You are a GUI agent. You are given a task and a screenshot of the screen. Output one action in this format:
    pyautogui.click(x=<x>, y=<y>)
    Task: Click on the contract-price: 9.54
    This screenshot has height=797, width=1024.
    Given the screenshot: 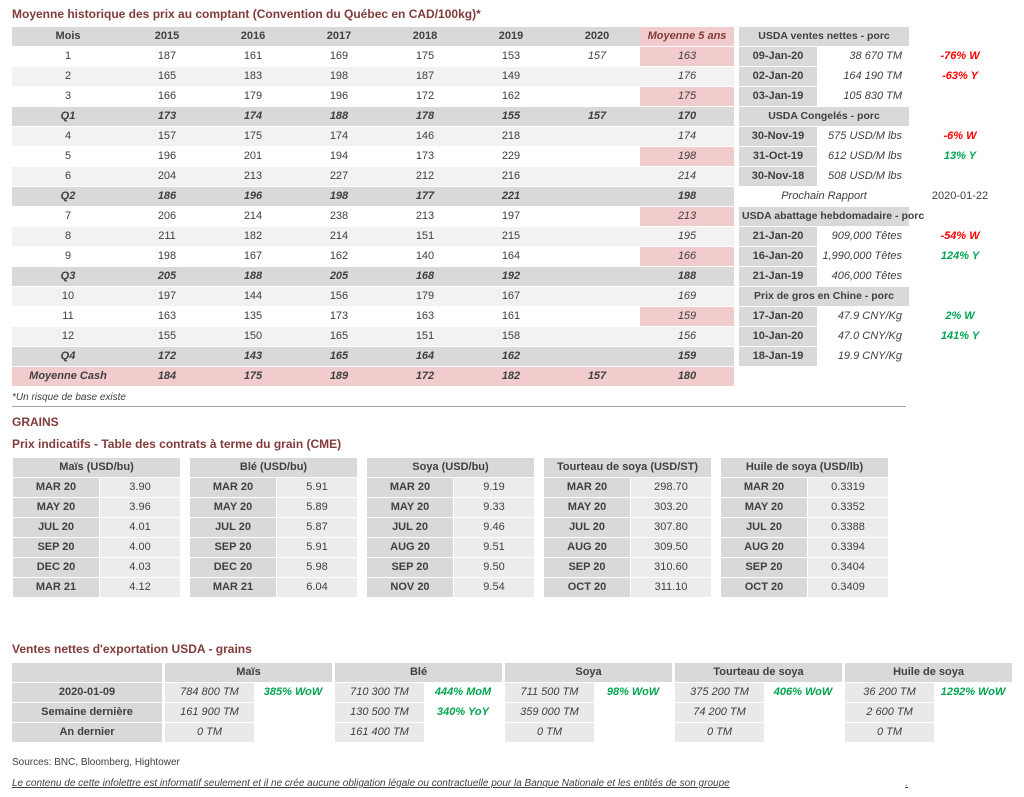 What is the action you would take?
    pyautogui.click(x=494, y=587)
    